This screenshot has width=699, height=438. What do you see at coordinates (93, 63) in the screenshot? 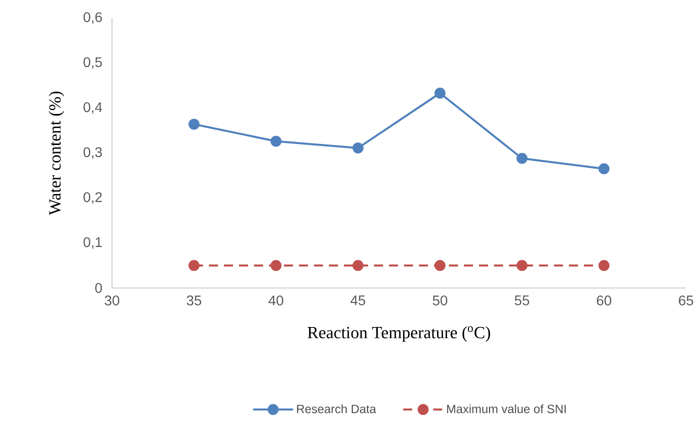
I see `y-tick-label: 0,5` at bounding box center [93, 63].